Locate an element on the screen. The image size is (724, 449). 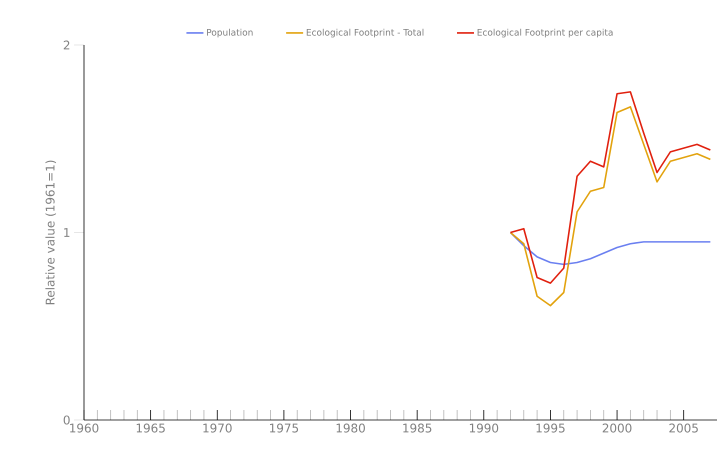
y-axis-title: Relative value (1961=1) is located at coordinates (50, 232).